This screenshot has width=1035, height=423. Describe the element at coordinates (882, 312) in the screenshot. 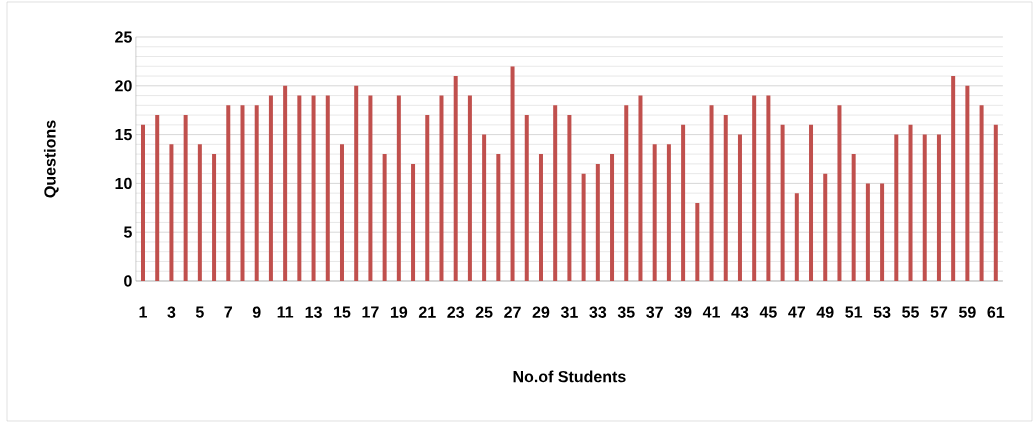

I see `x-tick-label: 53` at that location.